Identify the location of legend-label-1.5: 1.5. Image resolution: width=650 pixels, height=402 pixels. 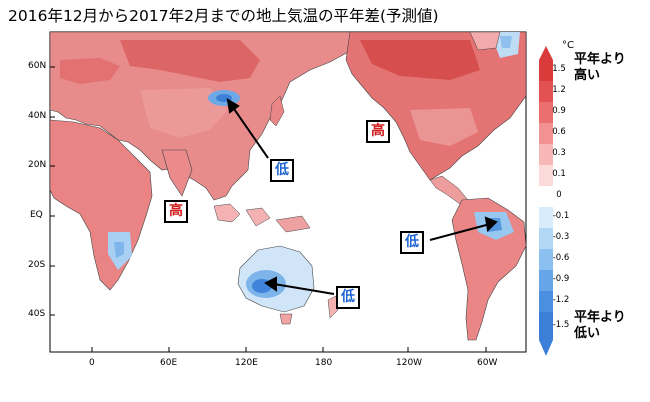
(559, 69).